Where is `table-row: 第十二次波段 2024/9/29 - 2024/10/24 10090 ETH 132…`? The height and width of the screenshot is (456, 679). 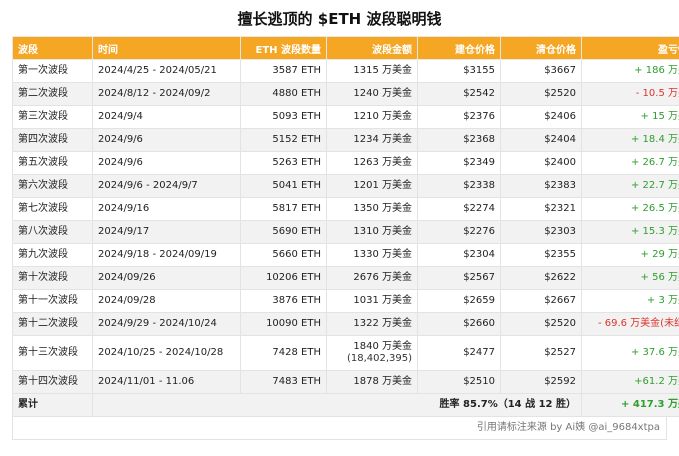
table-row: 第十二次波段 2024/9/29 - 2024/10/24 10090 ETH 132… is located at coordinates (345, 324).